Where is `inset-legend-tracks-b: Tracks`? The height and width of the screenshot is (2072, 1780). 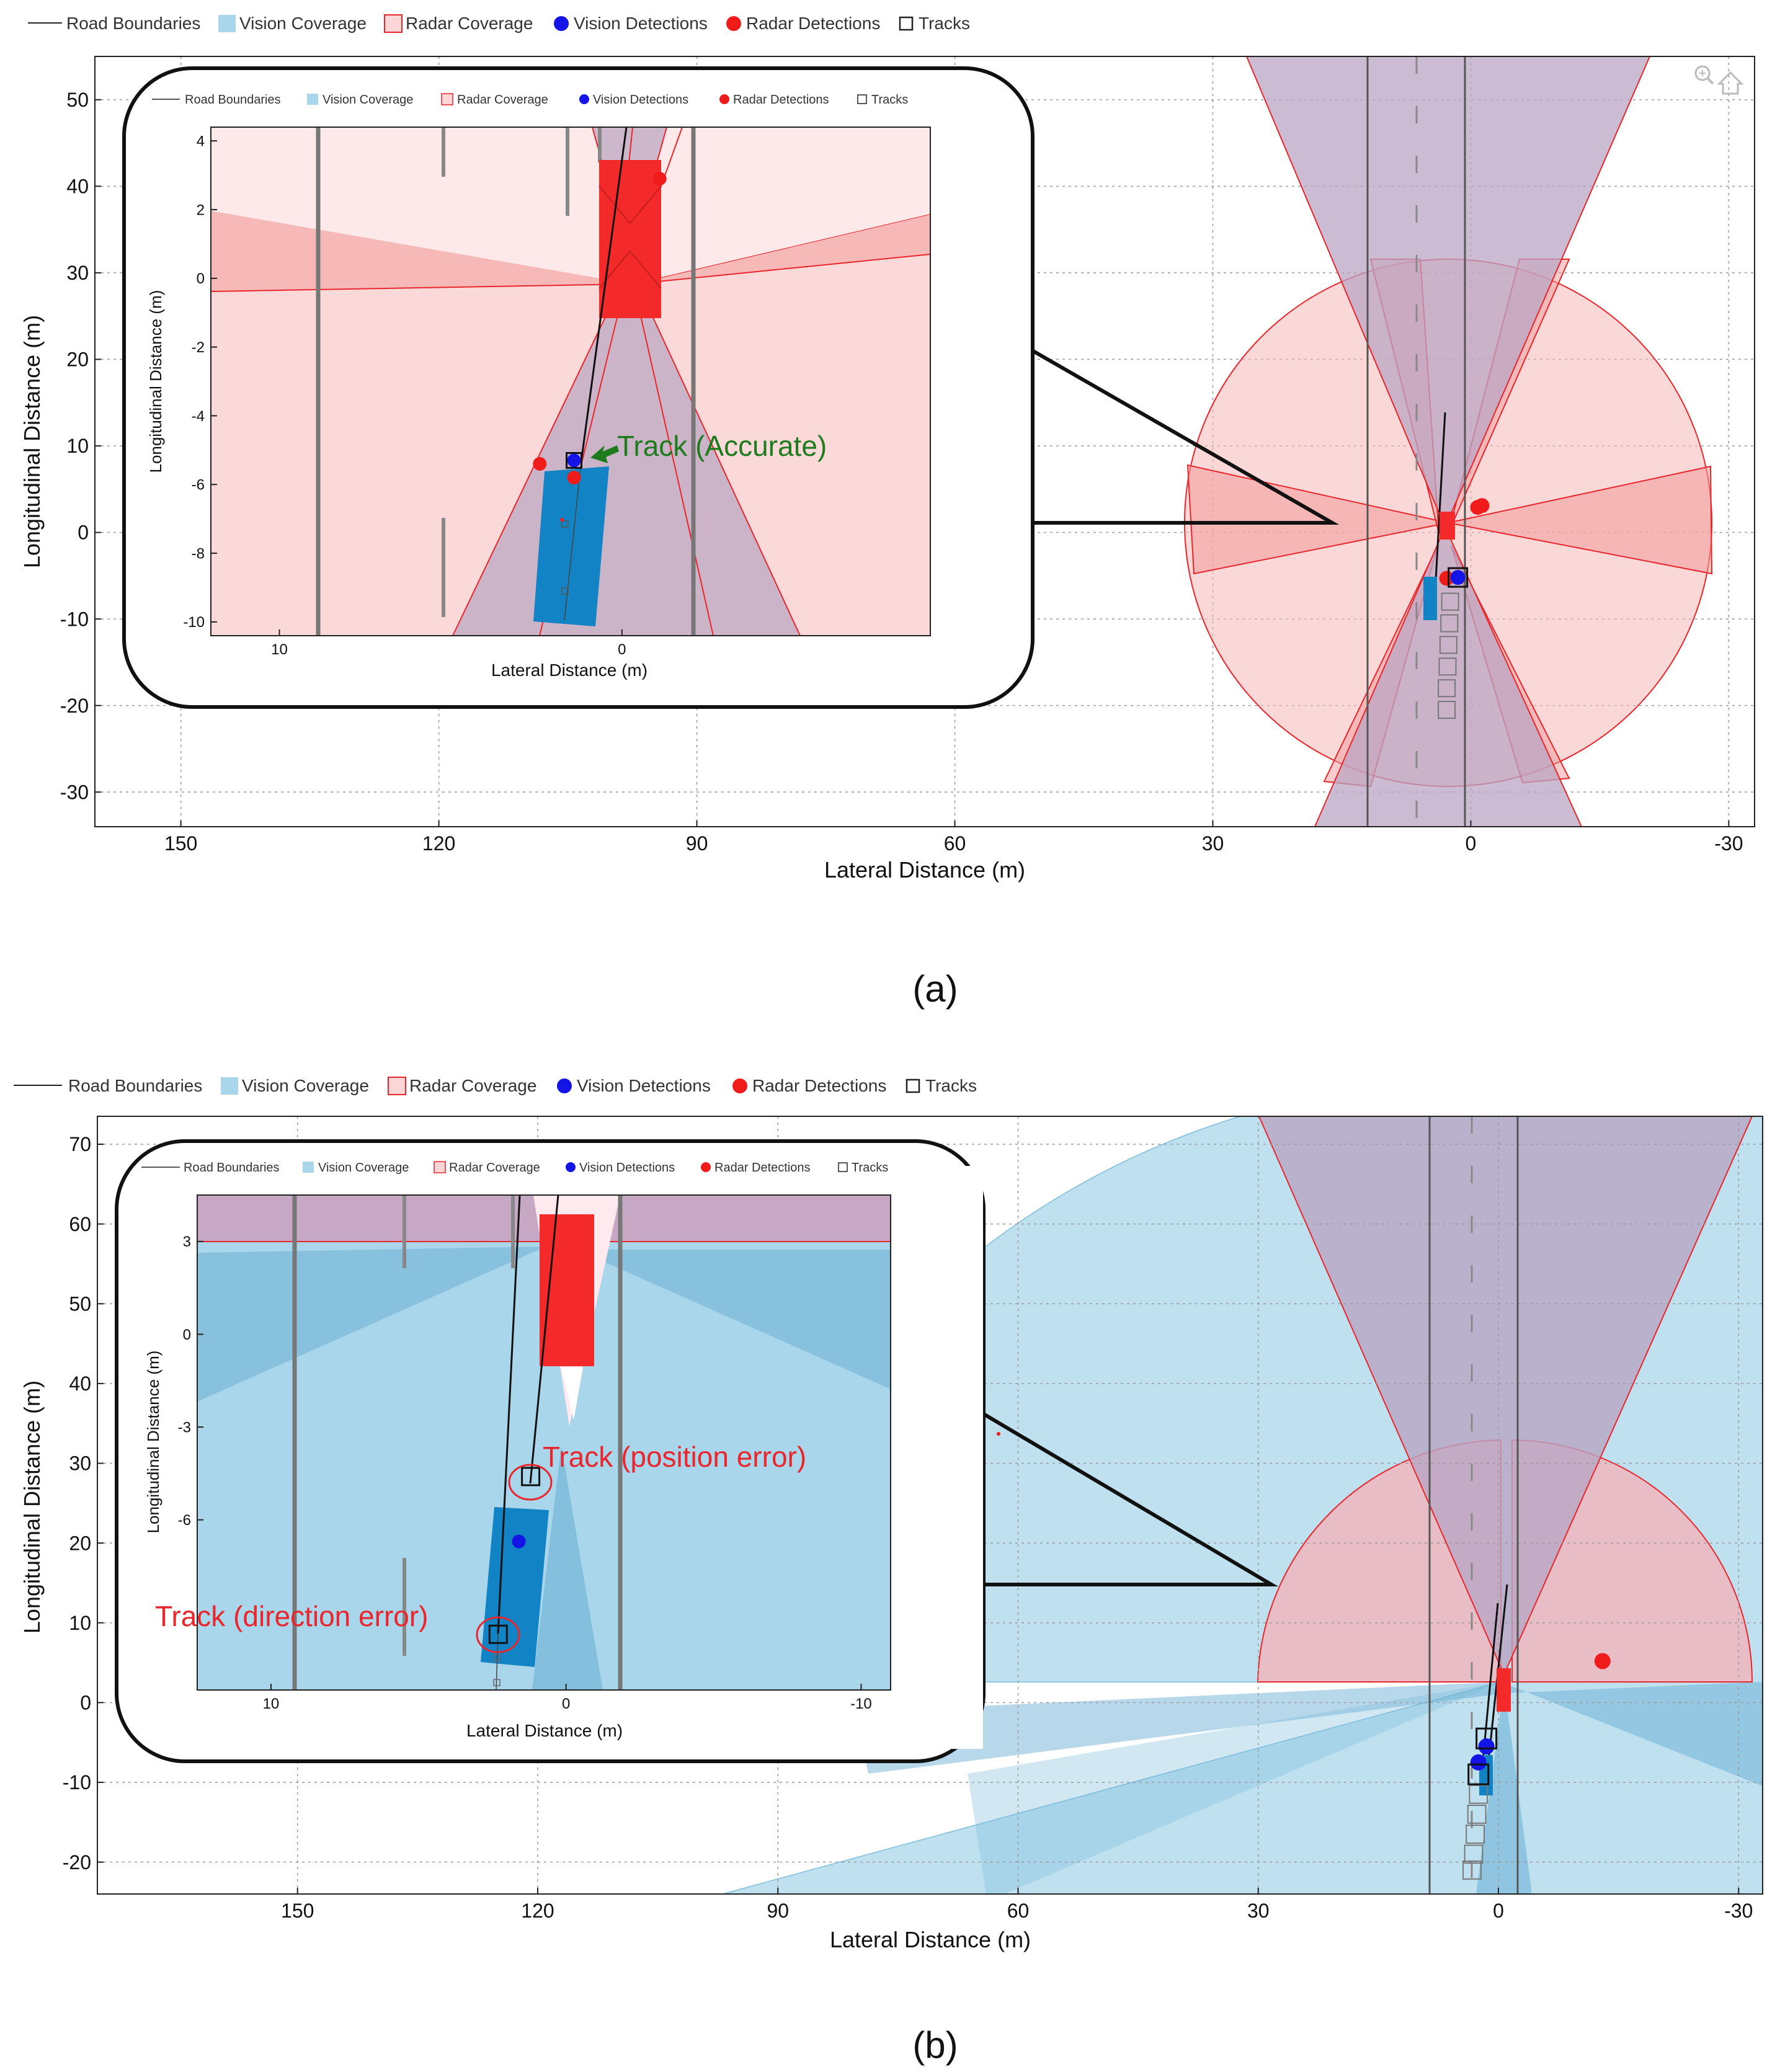 inset-legend-tracks-b: Tracks is located at coordinates (870, 1168).